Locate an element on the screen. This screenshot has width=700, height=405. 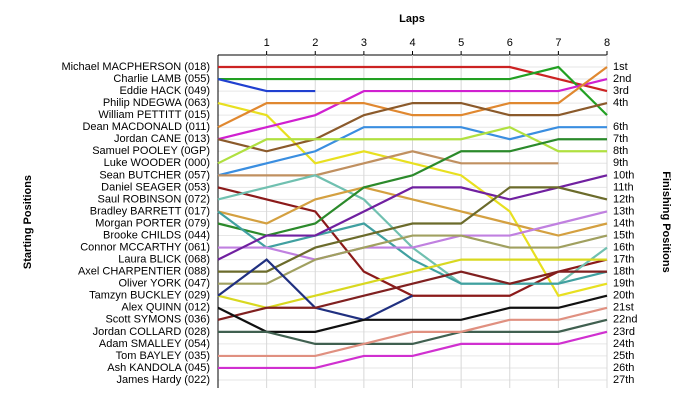
driver-label: Philip NDEGWA (063) is located at coordinates (156, 103).